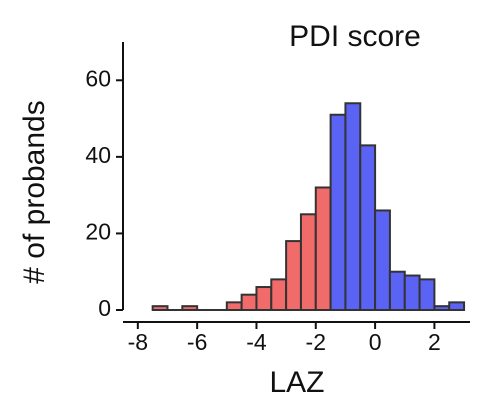 This screenshot has height=404, width=485. I want to click on x-tick-label: 0, so click(375, 342).